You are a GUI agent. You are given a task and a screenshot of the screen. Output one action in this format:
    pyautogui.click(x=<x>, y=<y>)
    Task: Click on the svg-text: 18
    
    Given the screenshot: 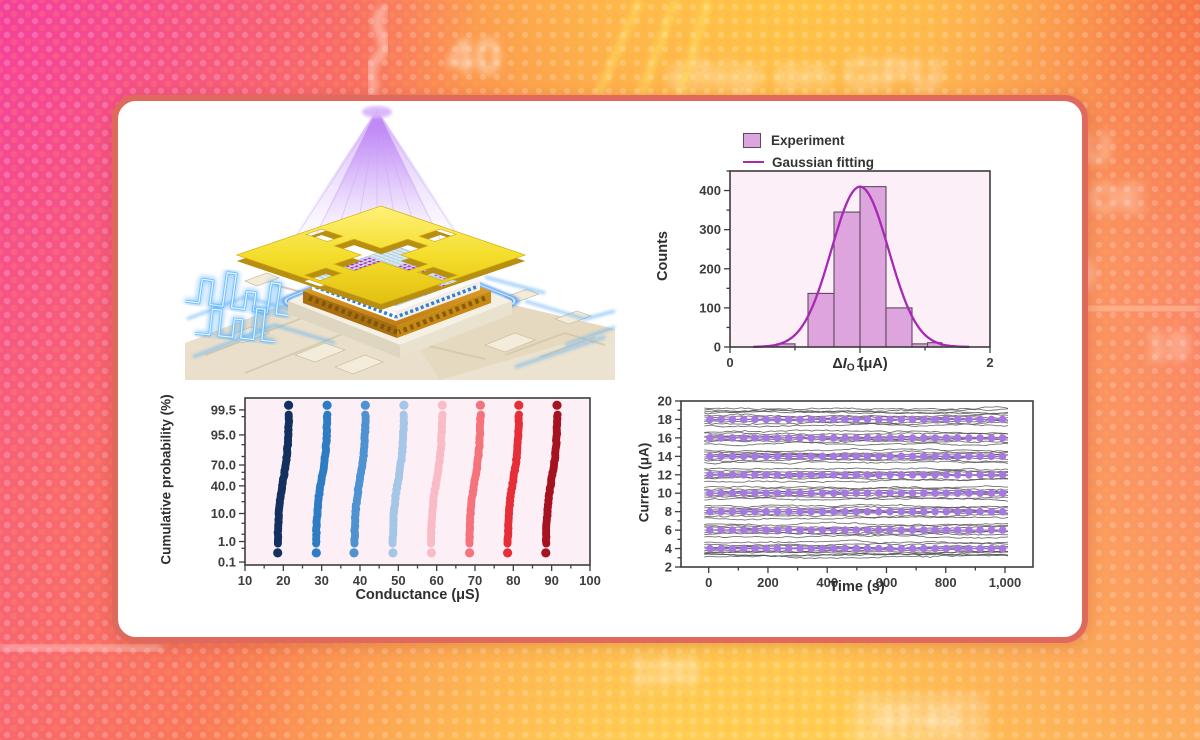 What is the action you would take?
    pyautogui.click(x=665, y=419)
    